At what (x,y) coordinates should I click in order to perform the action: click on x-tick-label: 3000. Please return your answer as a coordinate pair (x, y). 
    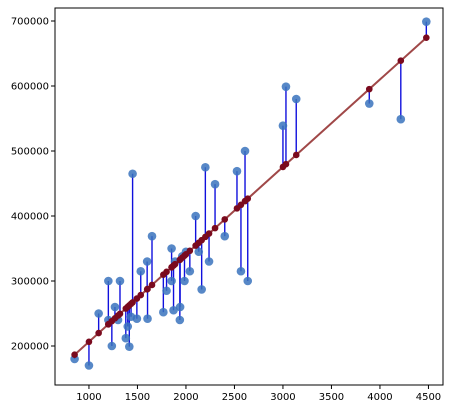
    Looking at the image, I should click on (282, 397).